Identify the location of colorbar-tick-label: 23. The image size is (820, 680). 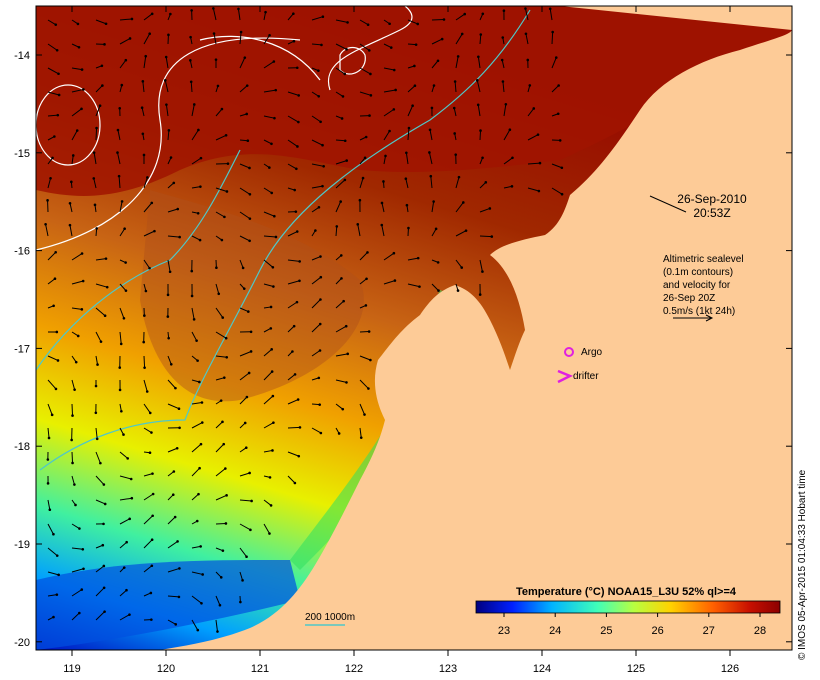
(504, 631).